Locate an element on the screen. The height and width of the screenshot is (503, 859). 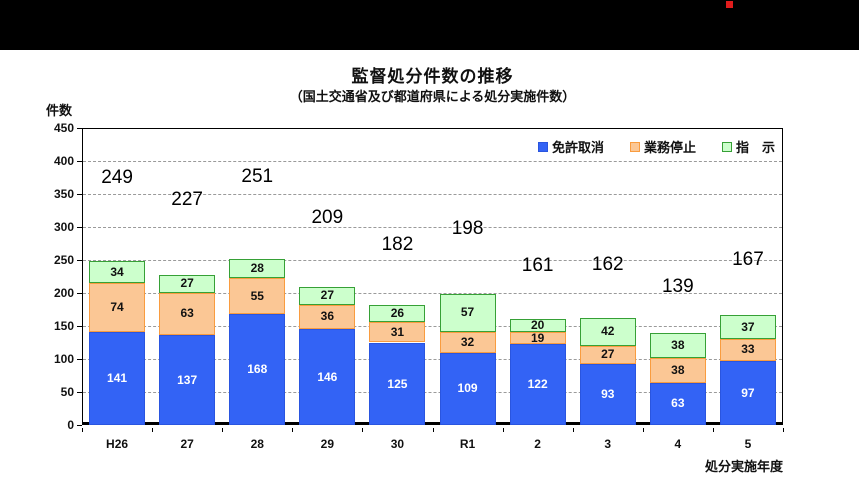
y-tick-label-0: 0 is located at coordinates (70, 425).